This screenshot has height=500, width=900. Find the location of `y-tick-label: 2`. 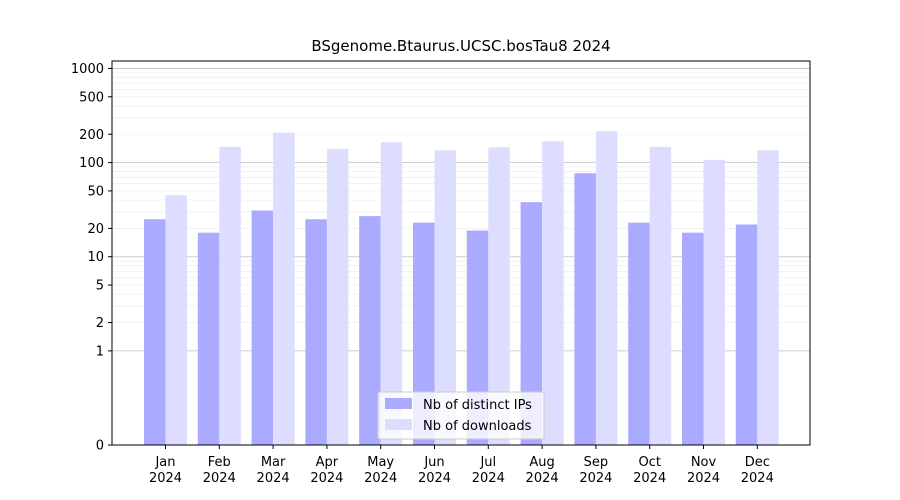

y-tick-label: 2 is located at coordinates (100, 323).